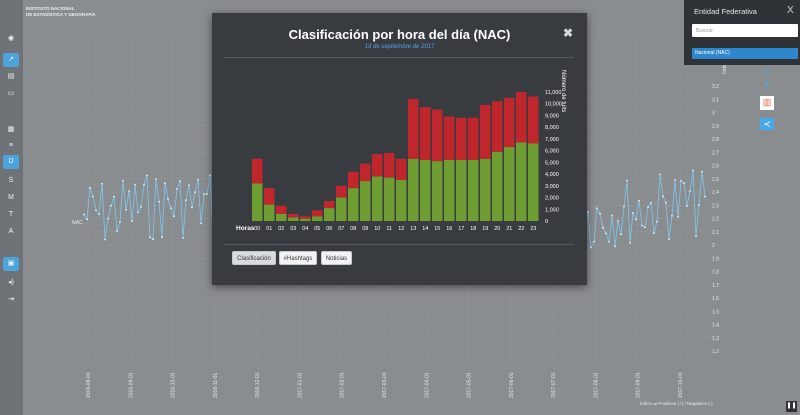 This screenshot has height=415, width=800. I want to click on map-icon: ▣, so click(11, 264).